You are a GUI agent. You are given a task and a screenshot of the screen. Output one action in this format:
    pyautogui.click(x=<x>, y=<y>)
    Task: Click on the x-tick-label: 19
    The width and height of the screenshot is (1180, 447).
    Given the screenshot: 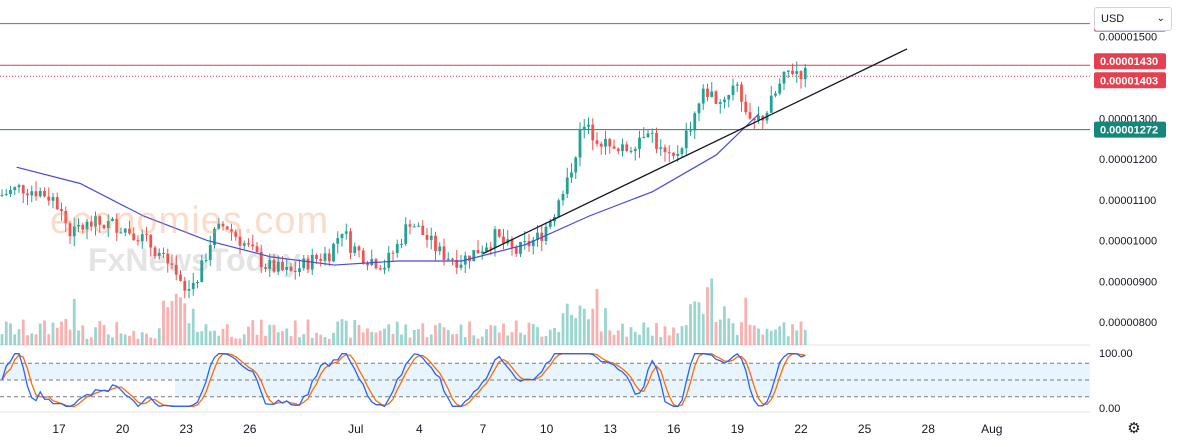 What is the action you would take?
    pyautogui.click(x=738, y=429)
    